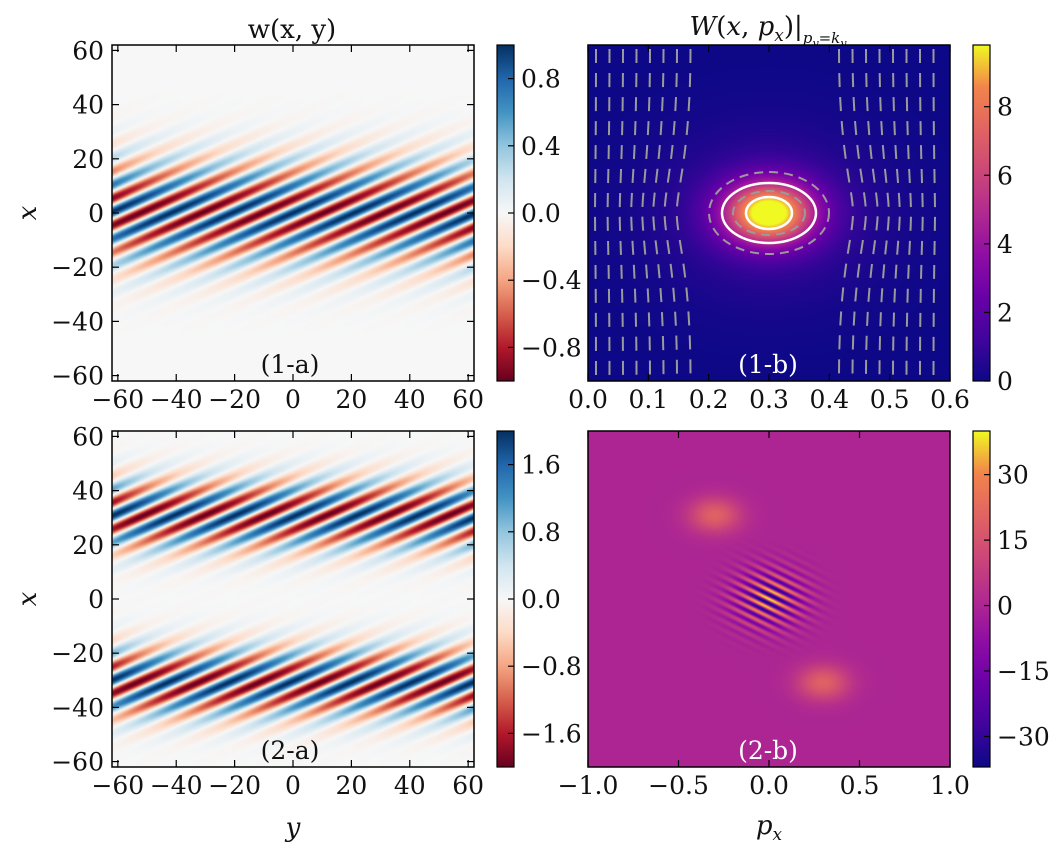 Image resolution: width=1064 pixels, height=855 pixels. I want to click on panel-2a-ylabel: x, so click(28, 598).